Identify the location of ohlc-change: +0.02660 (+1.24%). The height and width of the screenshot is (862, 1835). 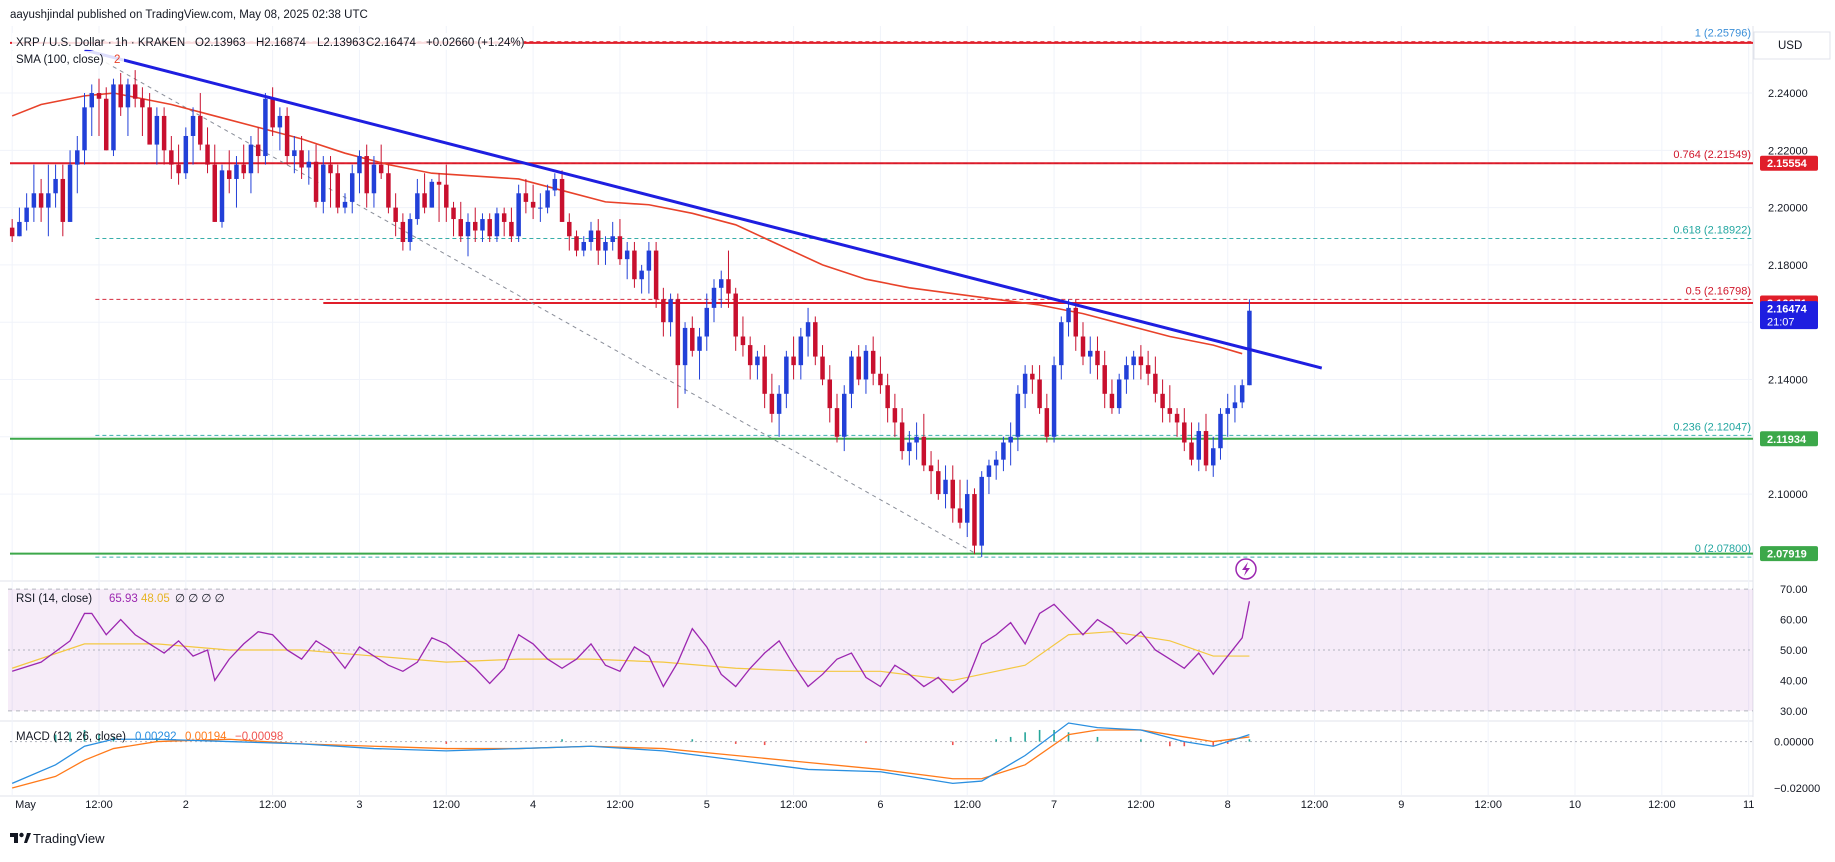
(475, 43).